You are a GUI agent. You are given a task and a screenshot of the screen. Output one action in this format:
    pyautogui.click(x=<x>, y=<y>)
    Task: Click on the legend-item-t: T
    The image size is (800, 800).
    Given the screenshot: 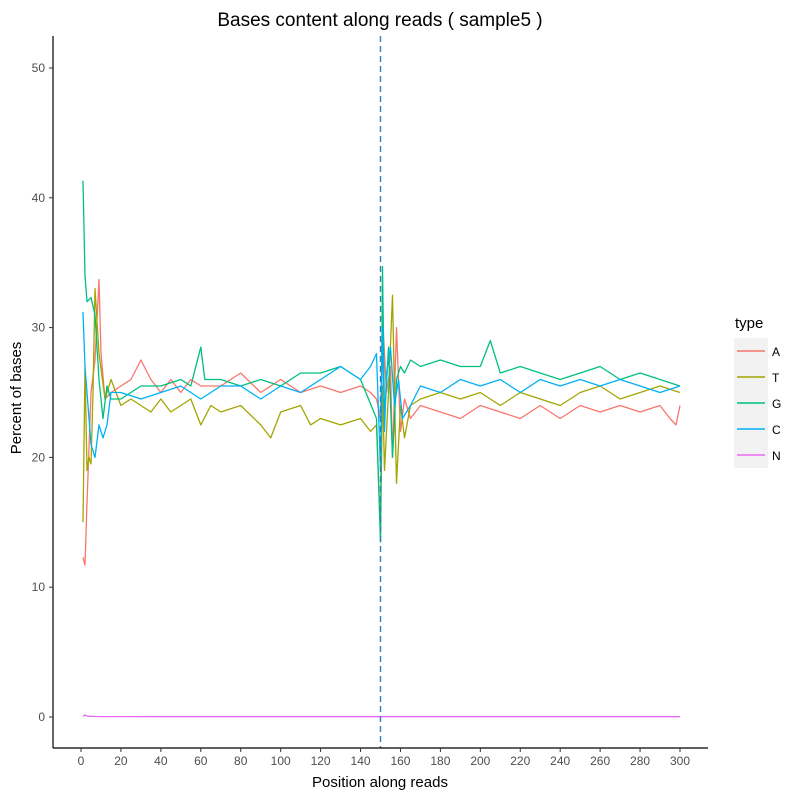 What is the action you would take?
    pyautogui.click(x=757, y=377)
    